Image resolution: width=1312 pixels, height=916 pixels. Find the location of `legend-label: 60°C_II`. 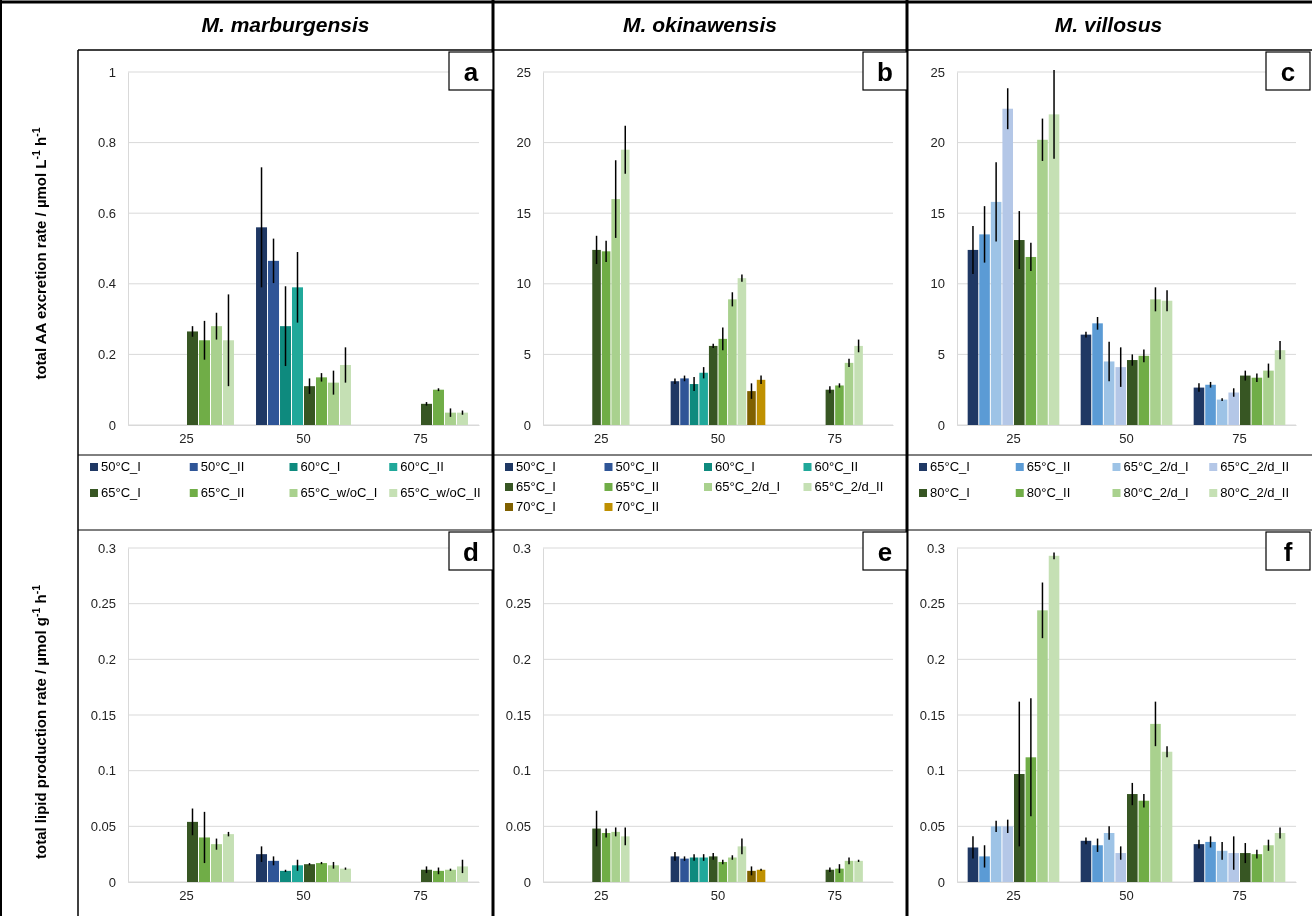

legend-label: 60°C_II is located at coordinates (422, 466).